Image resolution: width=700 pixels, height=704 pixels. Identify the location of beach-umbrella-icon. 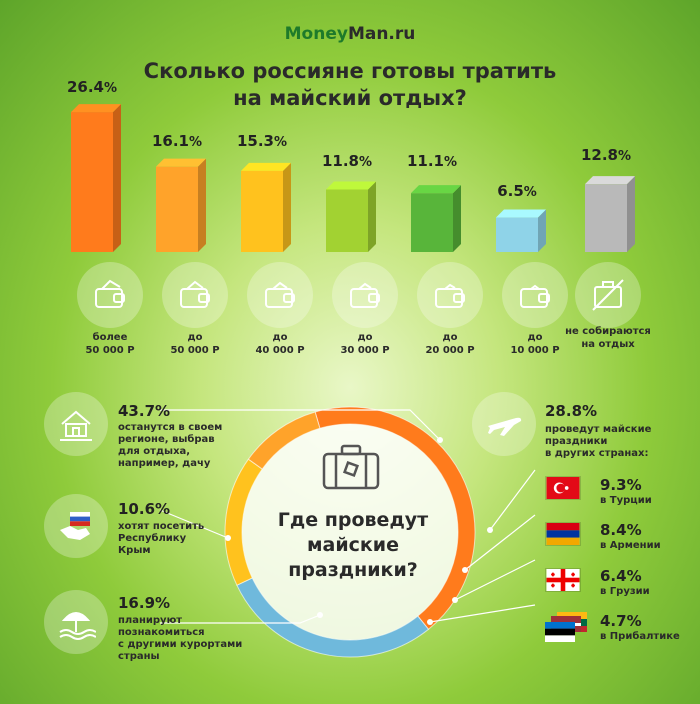
(76, 622).